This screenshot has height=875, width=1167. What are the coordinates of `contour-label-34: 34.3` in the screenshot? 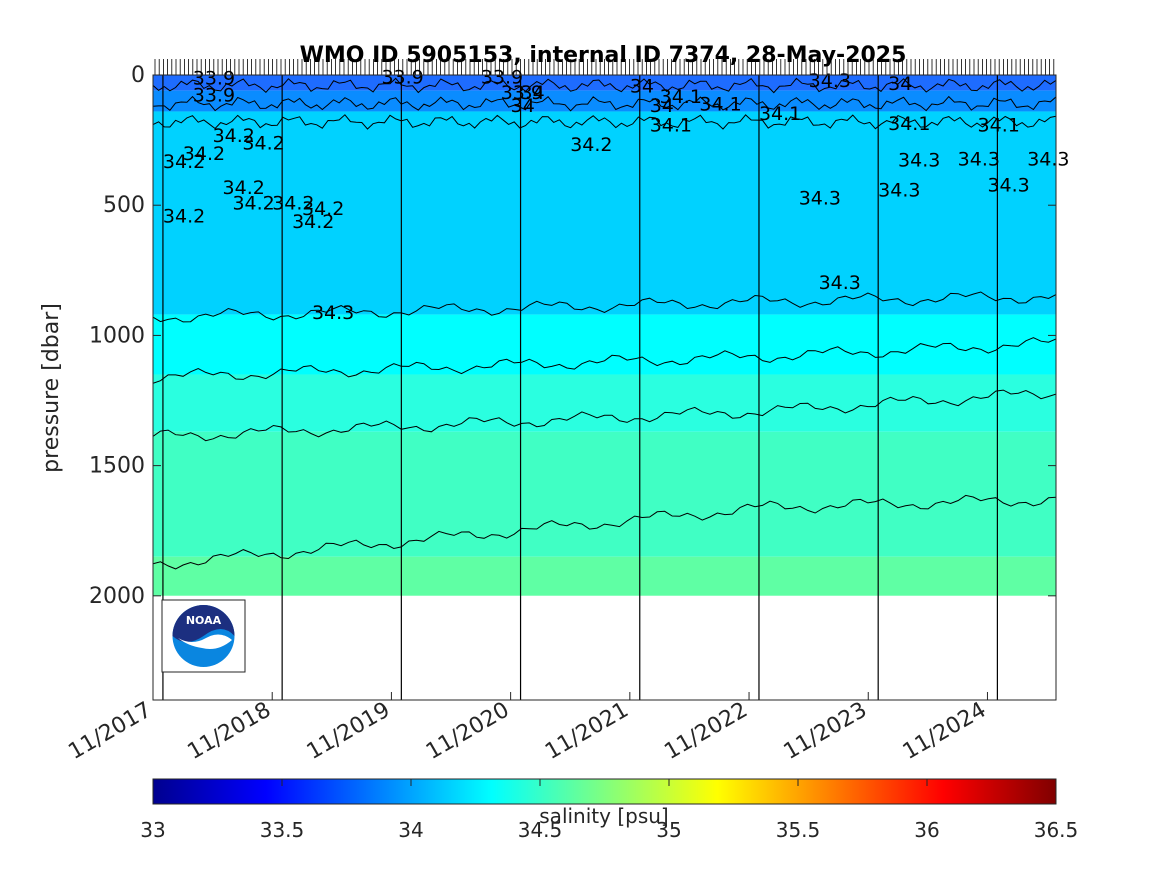 It's located at (840, 283).